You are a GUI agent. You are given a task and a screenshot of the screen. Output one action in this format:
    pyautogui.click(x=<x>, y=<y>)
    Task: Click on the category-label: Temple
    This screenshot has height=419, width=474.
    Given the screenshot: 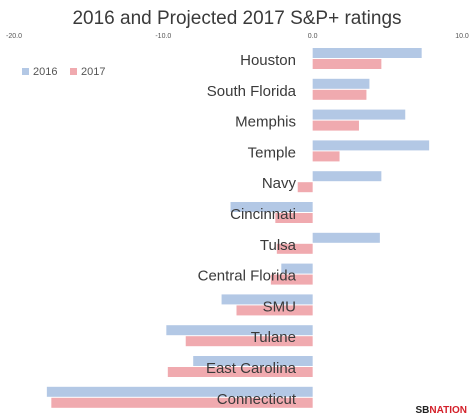 What is the action you would take?
    pyautogui.click(x=272, y=152)
    